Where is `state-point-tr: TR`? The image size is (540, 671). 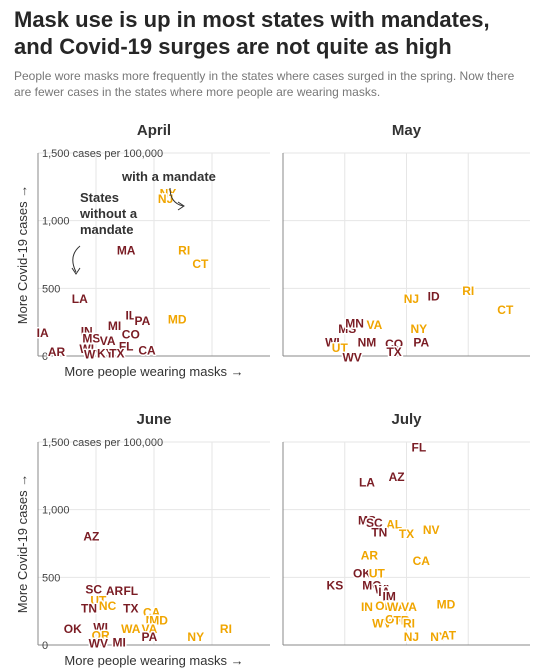
state-point-tr: TR is located at coordinates (402, 621).